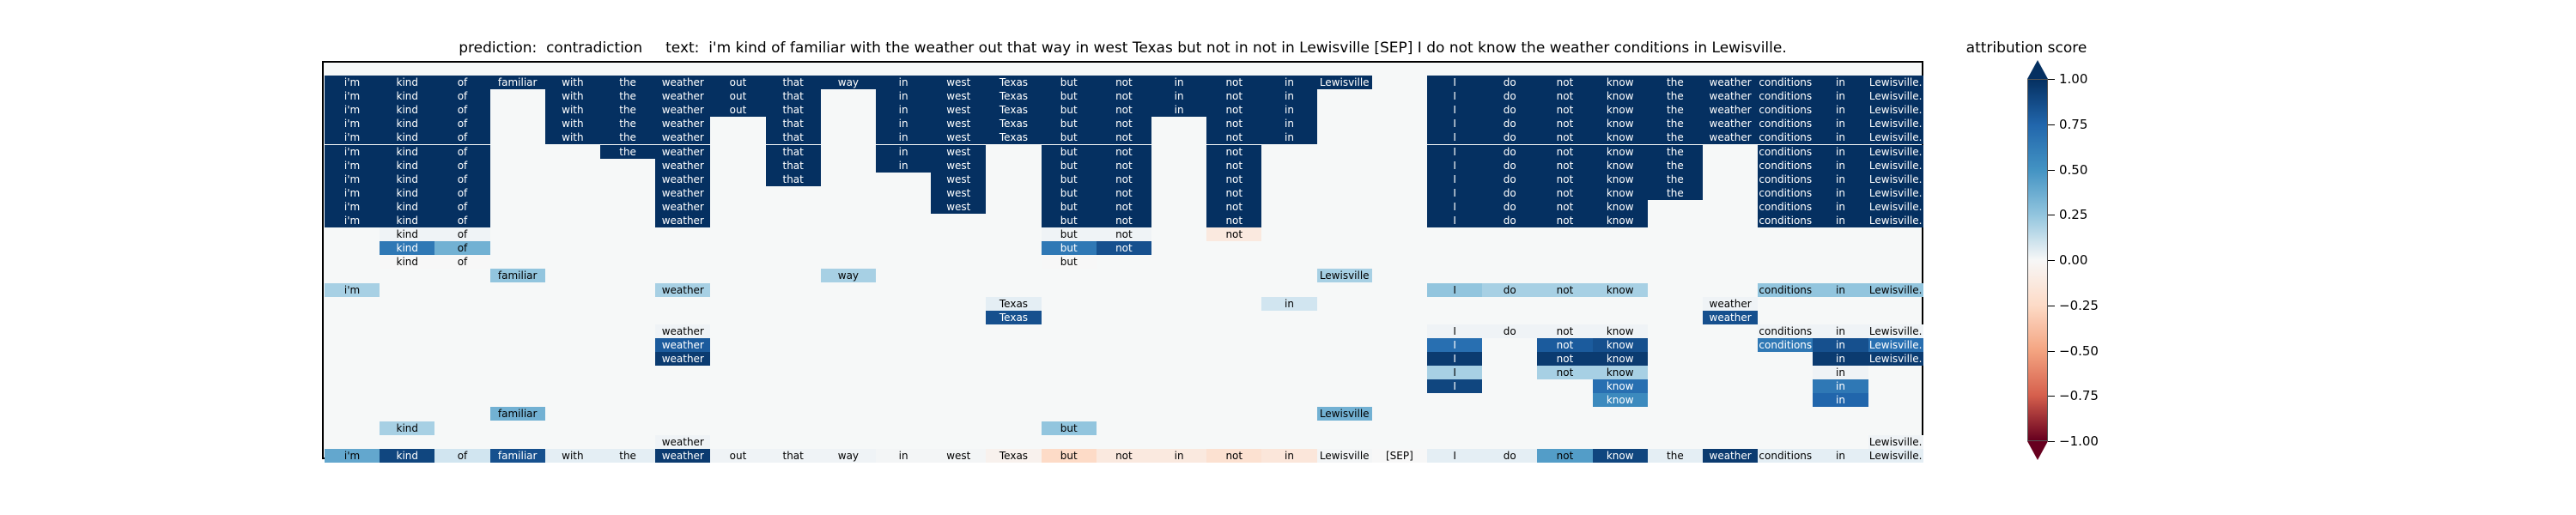 The image size is (2576, 515). What do you see at coordinates (2073, 260) in the screenshot?
I see `colorbar-tick-label: 0.00` at bounding box center [2073, 260].